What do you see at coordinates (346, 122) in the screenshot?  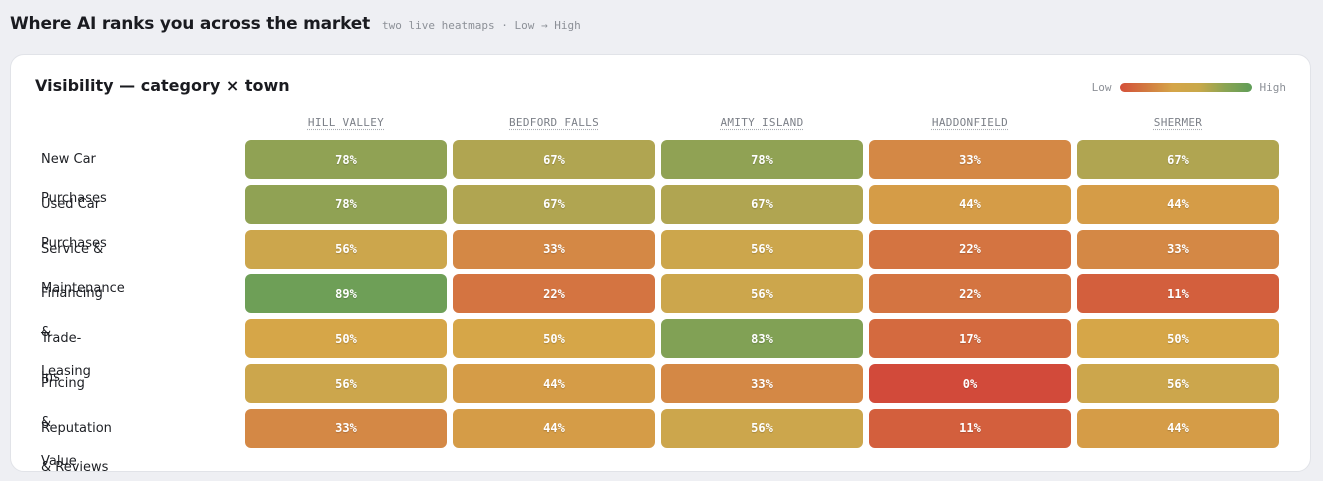 I see `column-header: HILL VALLEY` at bounding box center [346, 122].